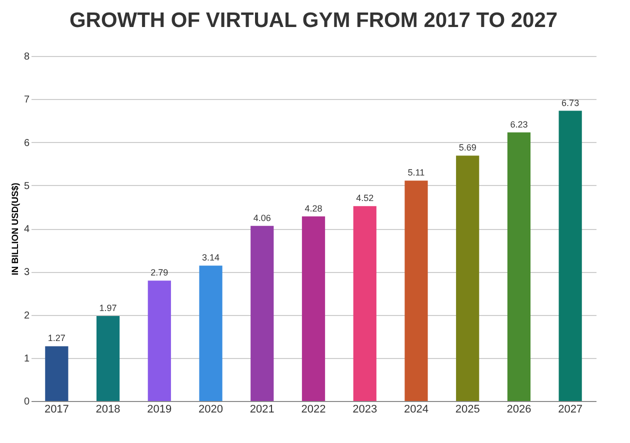 Image resolution: width=630 pixels, height=443 pixels. I want to click on data-label: 5.69, so click(467, 147).